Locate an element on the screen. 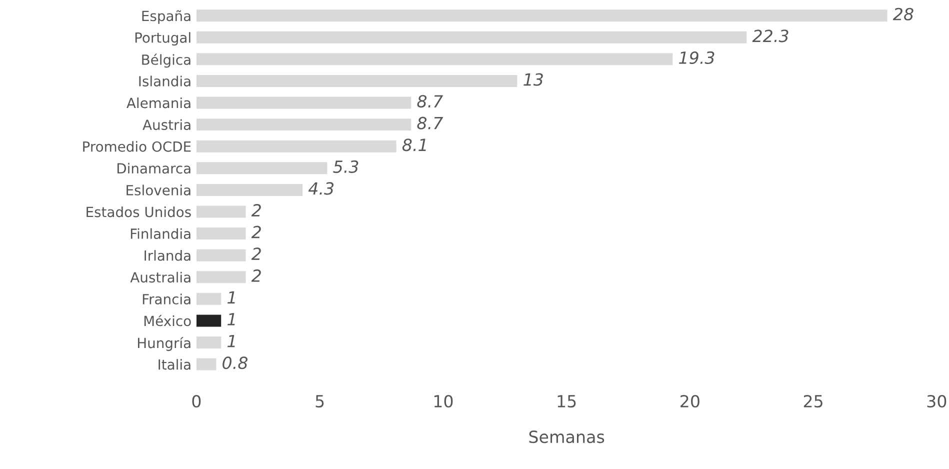 This screenshot has width=949, height=469. y-tick-label: Bélgica is located at coordinates (166, 61).